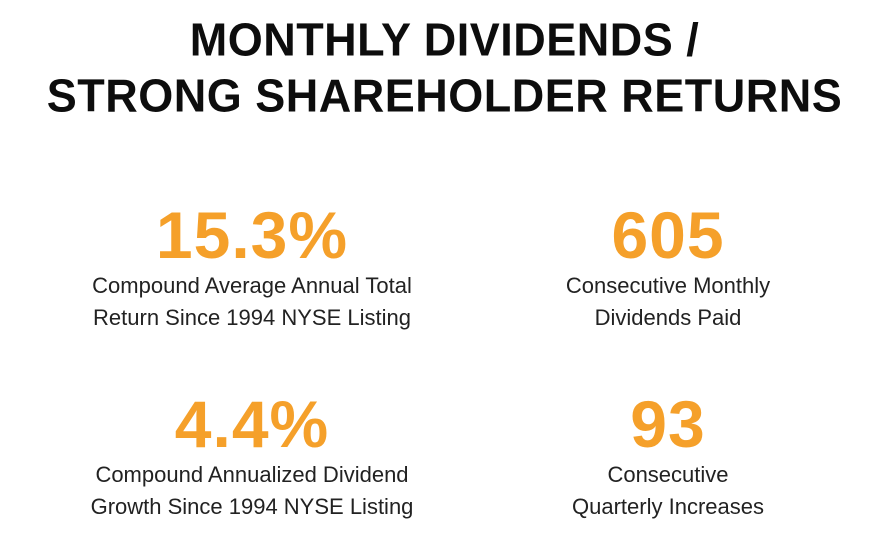 The width and height of the screenshot is (889, 551). I want to click on stat-label-line-2: Quarterly Increases, so click(668, 506).